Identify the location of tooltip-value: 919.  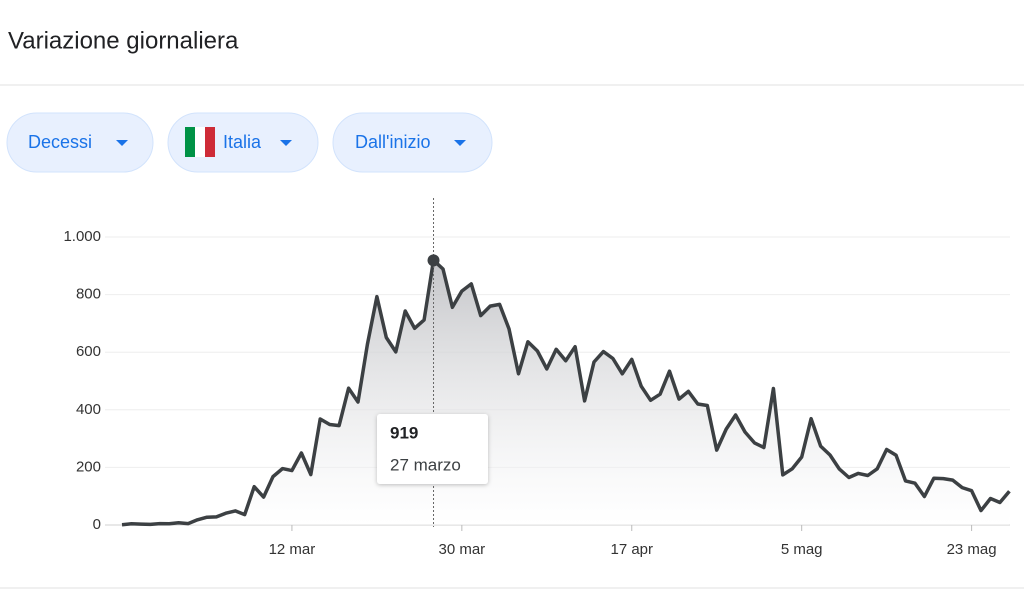
(404, 432).